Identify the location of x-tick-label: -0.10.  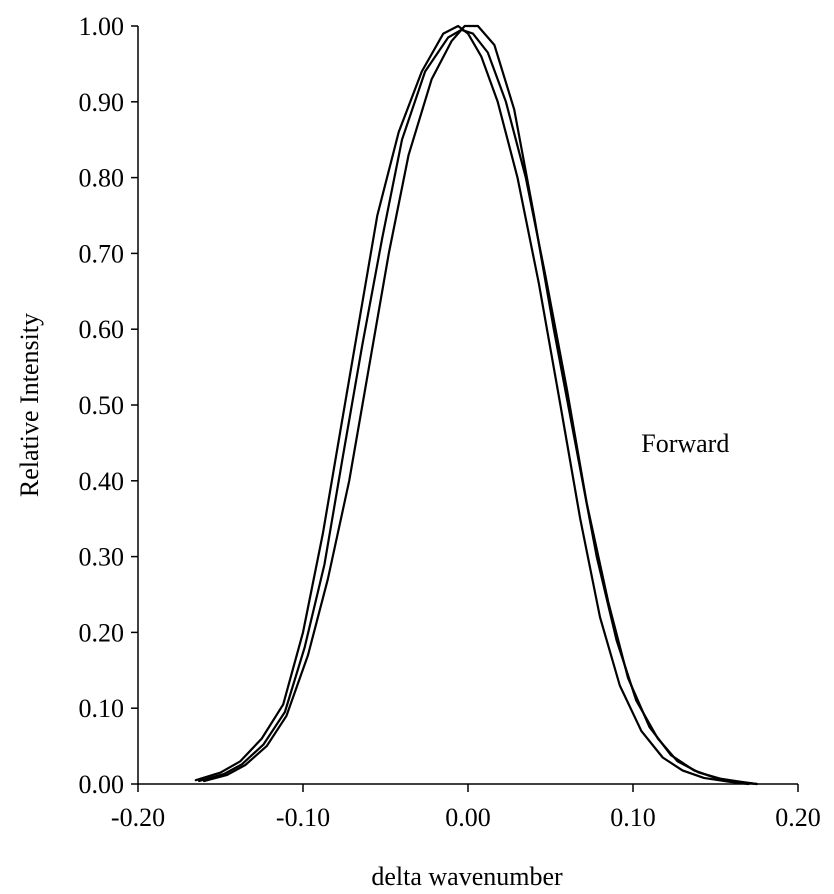
(303, 817).